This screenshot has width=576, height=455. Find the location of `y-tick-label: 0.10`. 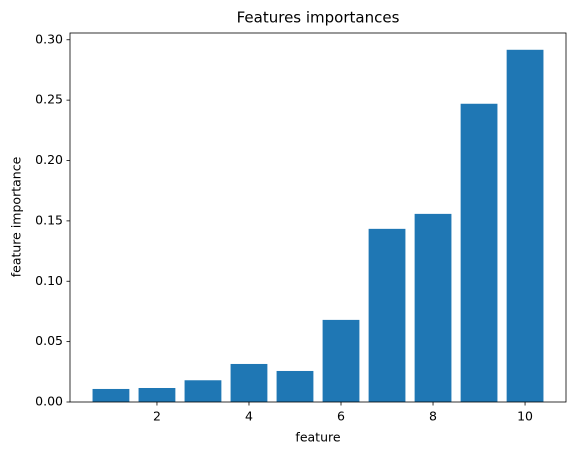

y-tick-label: 0.10 is located at coordinates (49, 280).